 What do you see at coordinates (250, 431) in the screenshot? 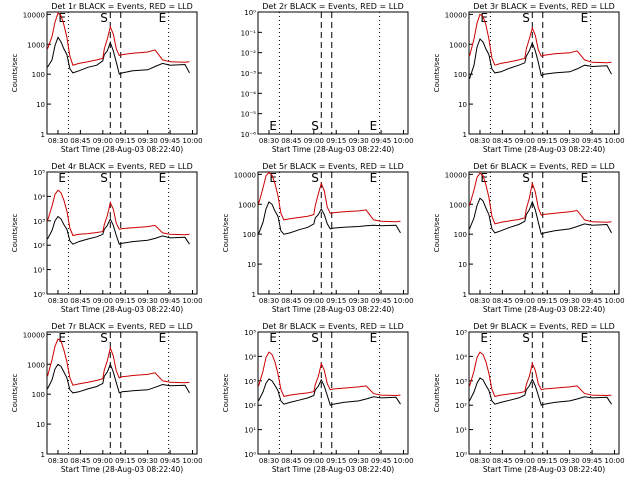
I see `y-tick-label: 10¹` at bounding box center [250, 431].